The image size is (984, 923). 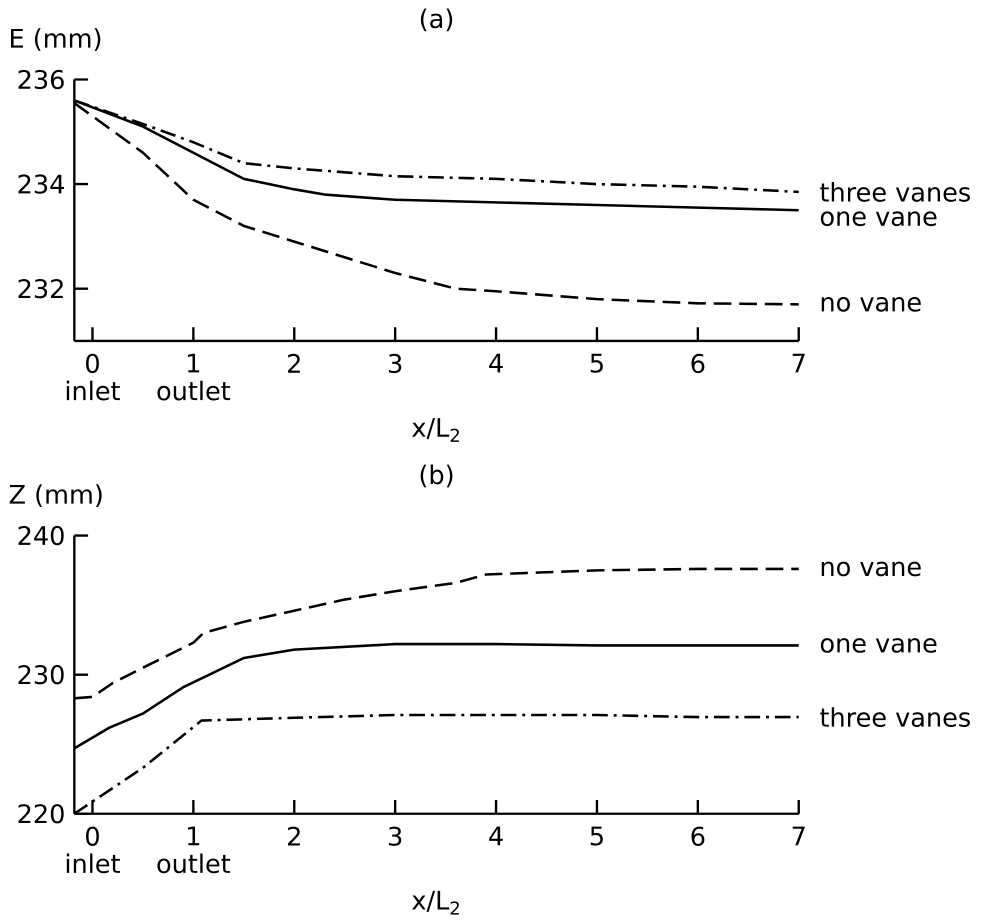 I want to click on y-tick-label: 230, so click(x=41, y=674).